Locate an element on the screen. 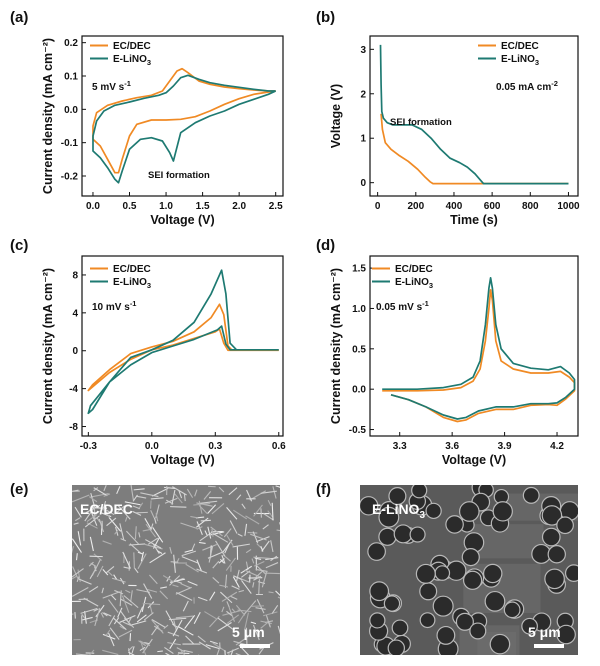 Image resolution: width=600 pixels, height=666 pixels. legend-label: EC/DEC is located at coordinates (414, 269).